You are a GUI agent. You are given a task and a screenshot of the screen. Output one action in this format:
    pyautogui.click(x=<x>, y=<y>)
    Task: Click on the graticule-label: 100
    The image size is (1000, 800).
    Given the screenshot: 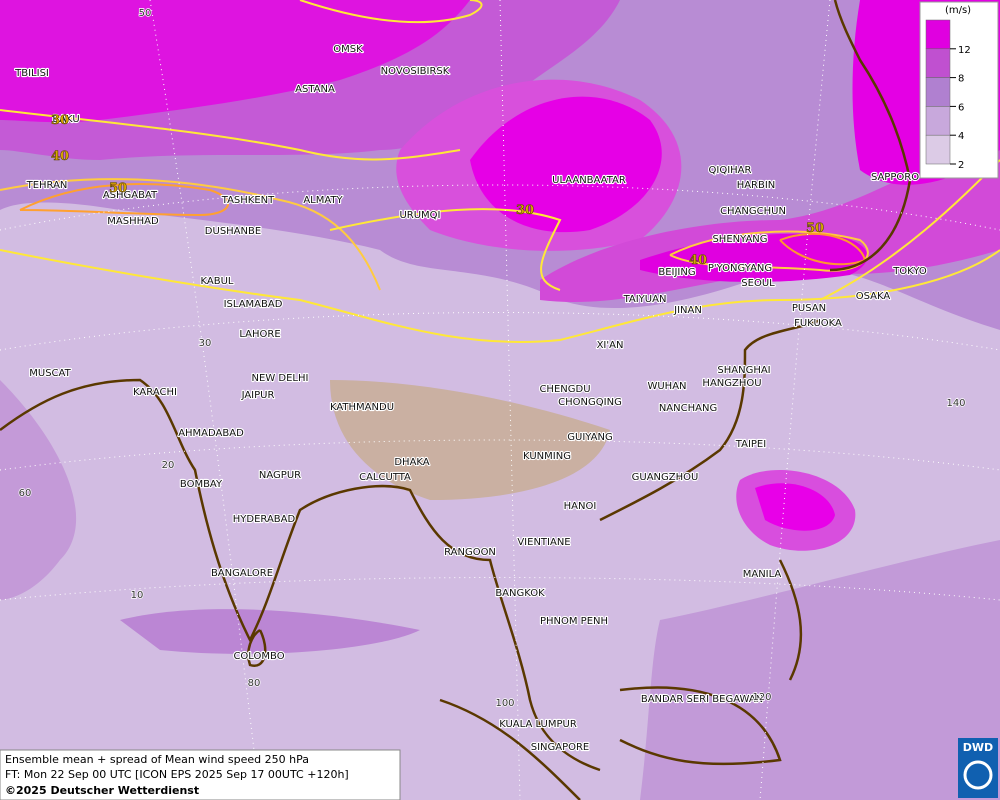 What is the action you would take?
    pyautogui.click(x=504, y=703)
    